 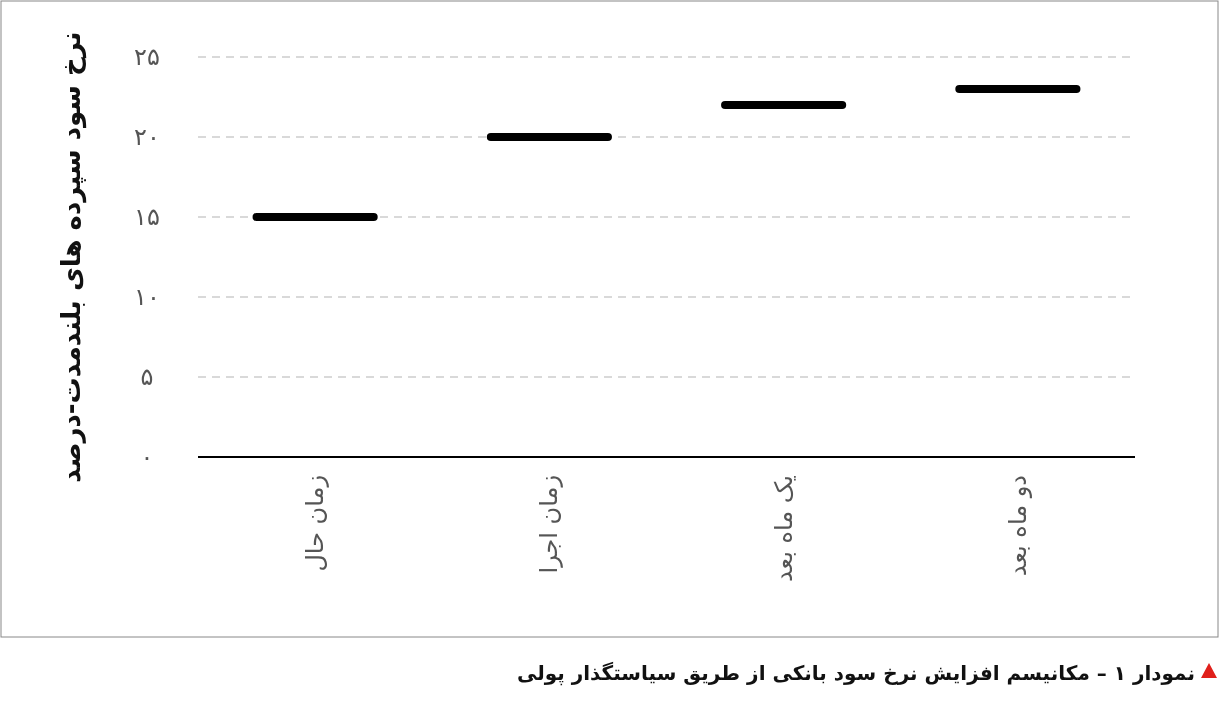 What do you see at coordinates (783, 529) in the screenshot?
I see `x-tick-label: یک ماه بعد` at bounding box center [783, 529].